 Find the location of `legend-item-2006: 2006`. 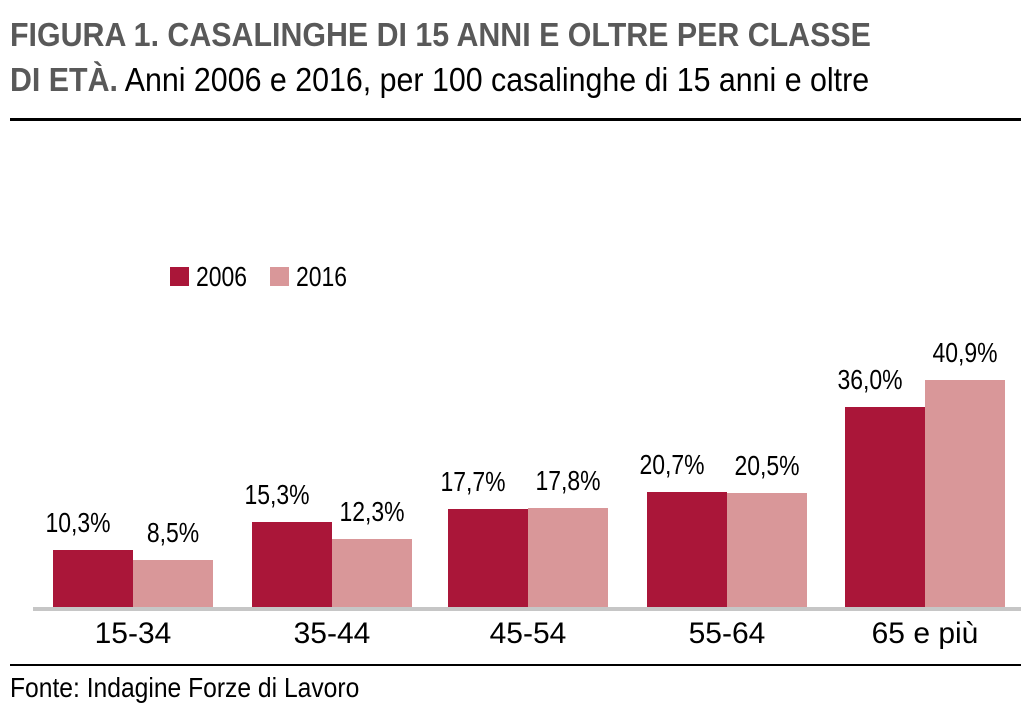

legend-item-2006: 2006 is located at coordinates (214, 276).